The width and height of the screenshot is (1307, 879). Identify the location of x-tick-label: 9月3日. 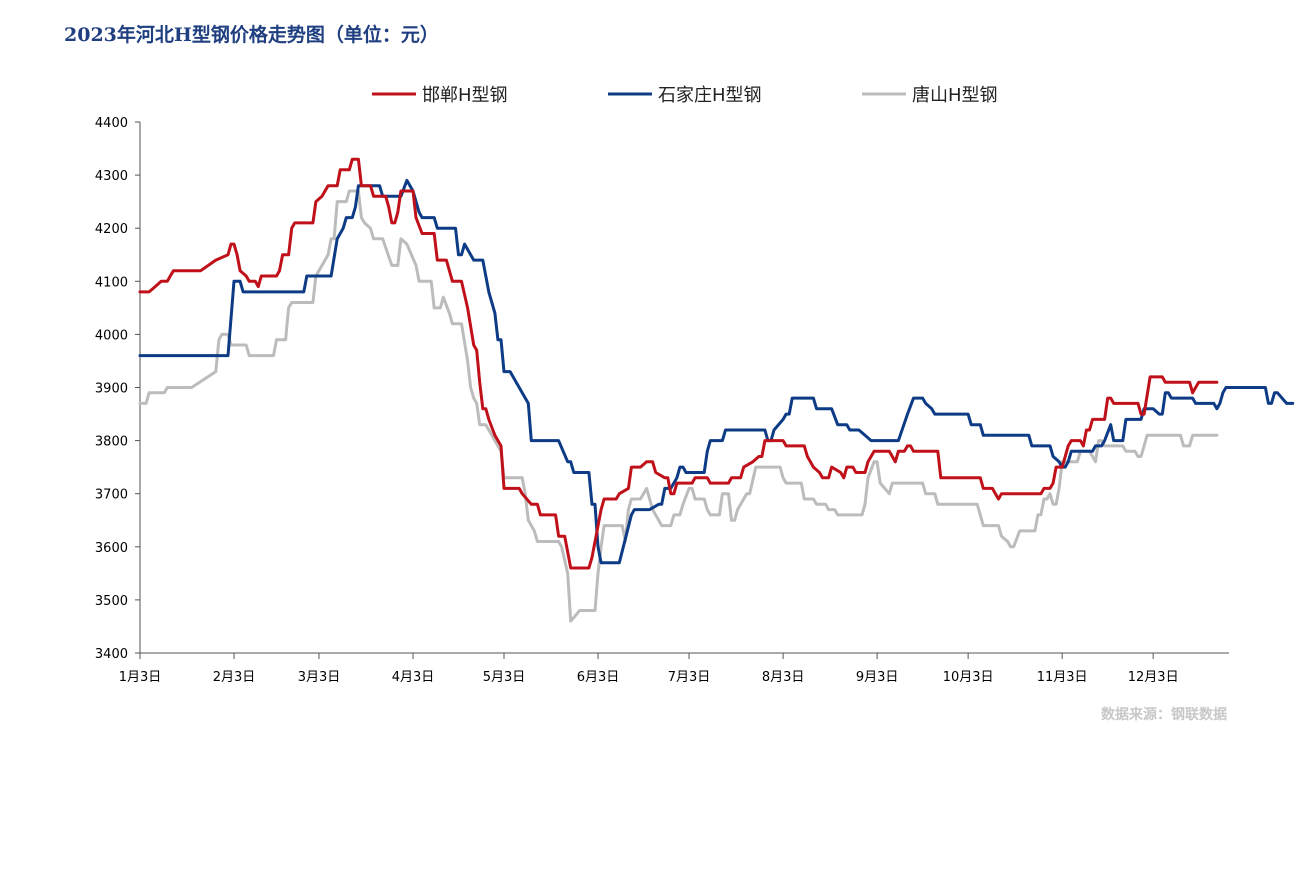
(877, 677).